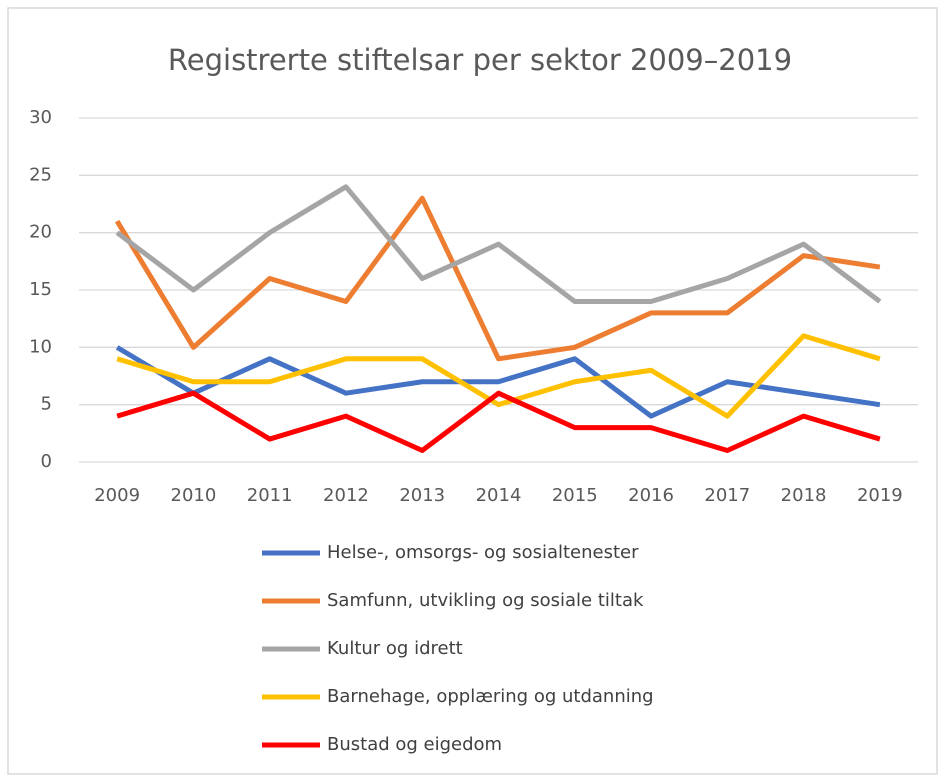  What do you see at coordinates (499, 495) in the screenshot?
I see `x-tick-label: 2014` at bounding box center [499, 495].